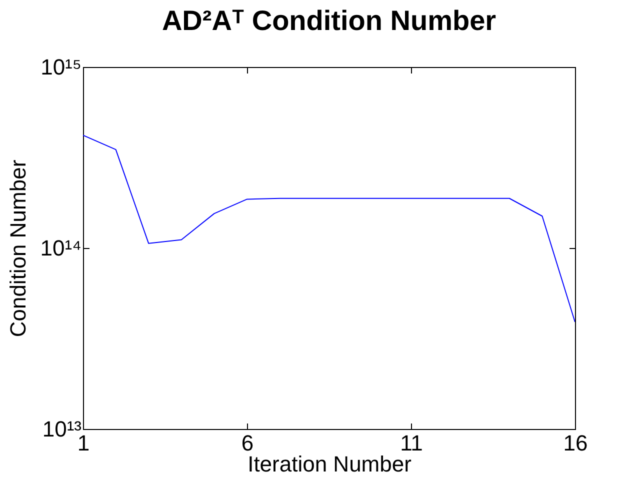  I want to click on chart-title: AD²Aᵀ Condition Number, so click(329, 20).